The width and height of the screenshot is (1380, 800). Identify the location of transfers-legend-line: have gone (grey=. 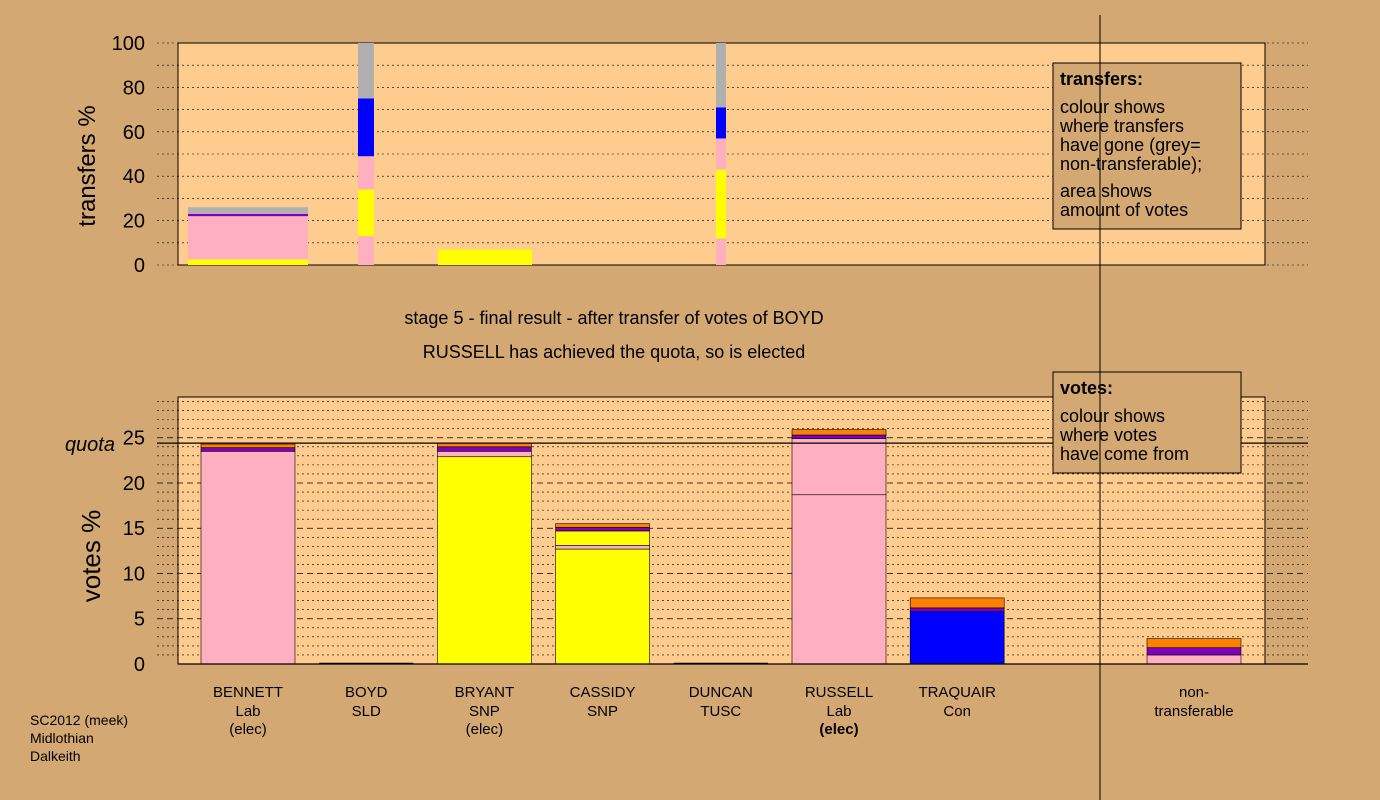
(1130, 145).